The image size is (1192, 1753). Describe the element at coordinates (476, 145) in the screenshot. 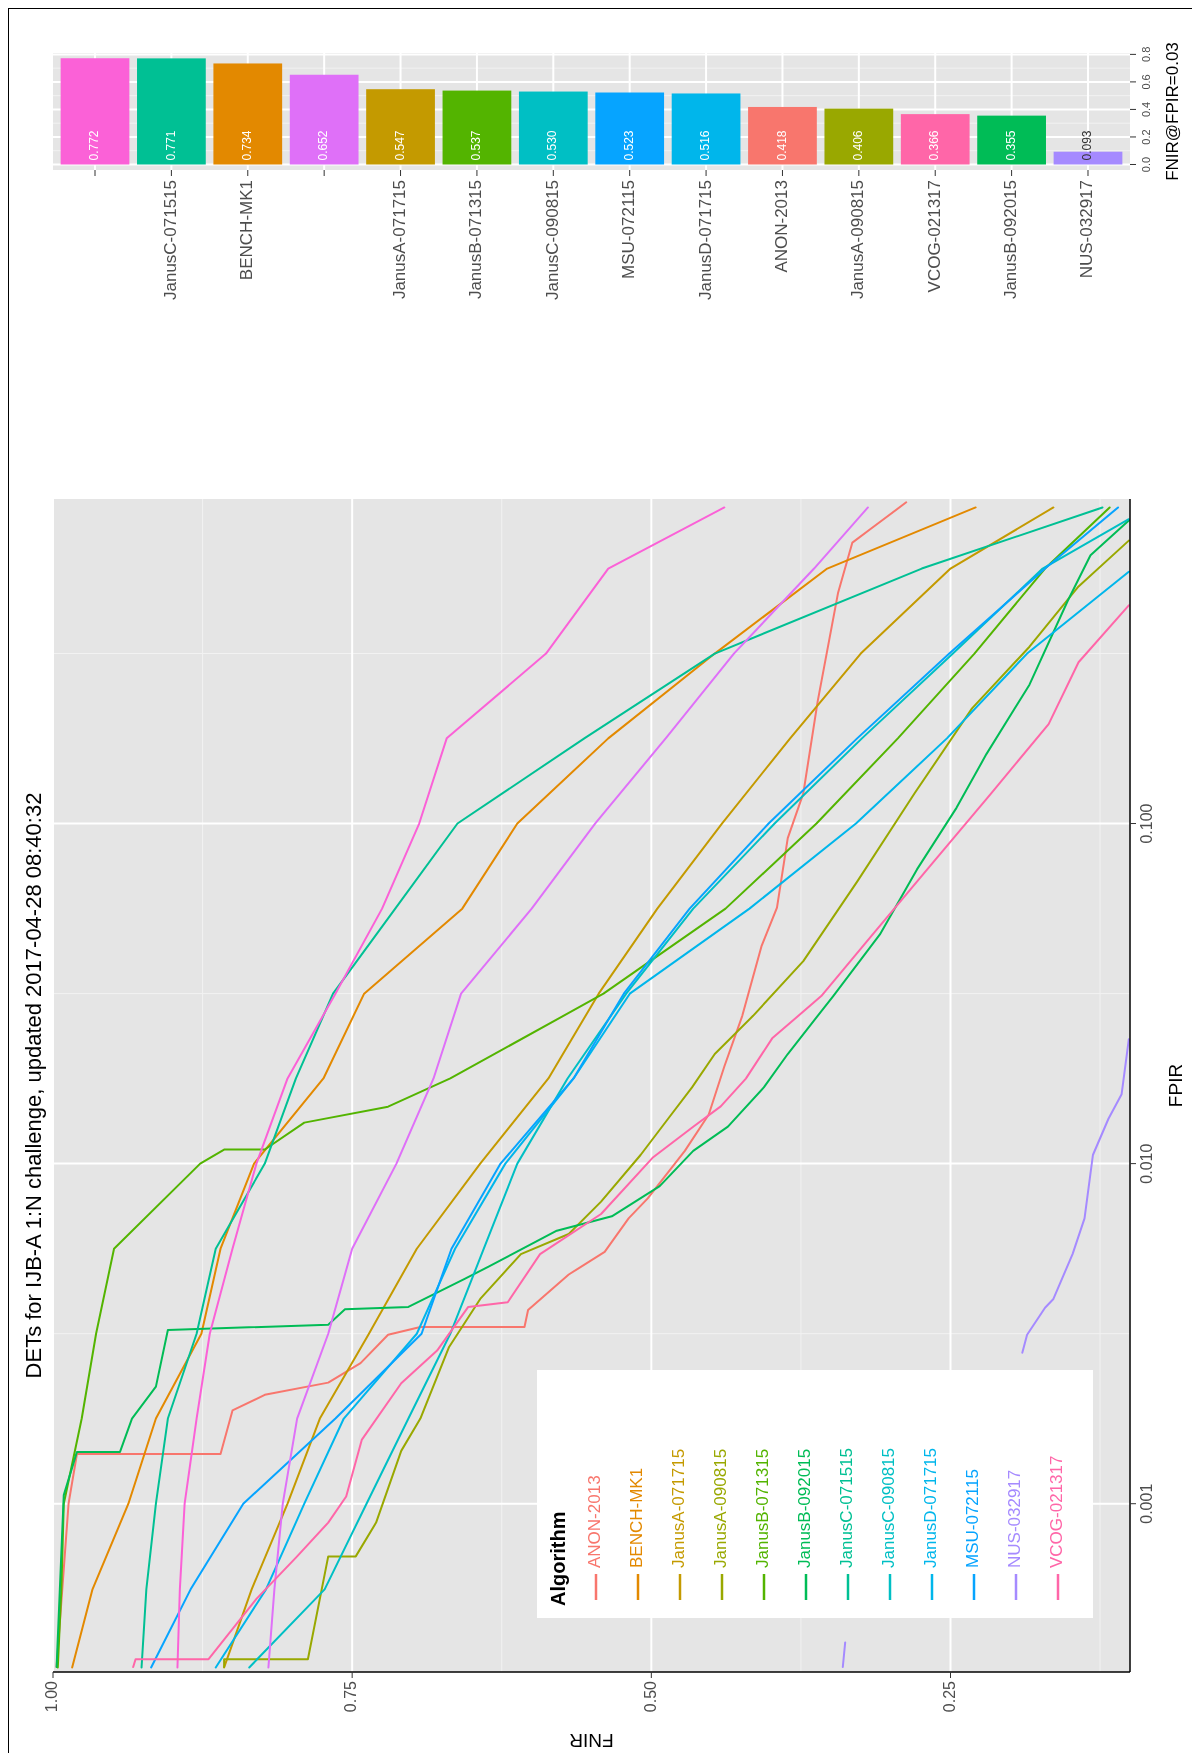

I see `data-label: 0.537` at that location.